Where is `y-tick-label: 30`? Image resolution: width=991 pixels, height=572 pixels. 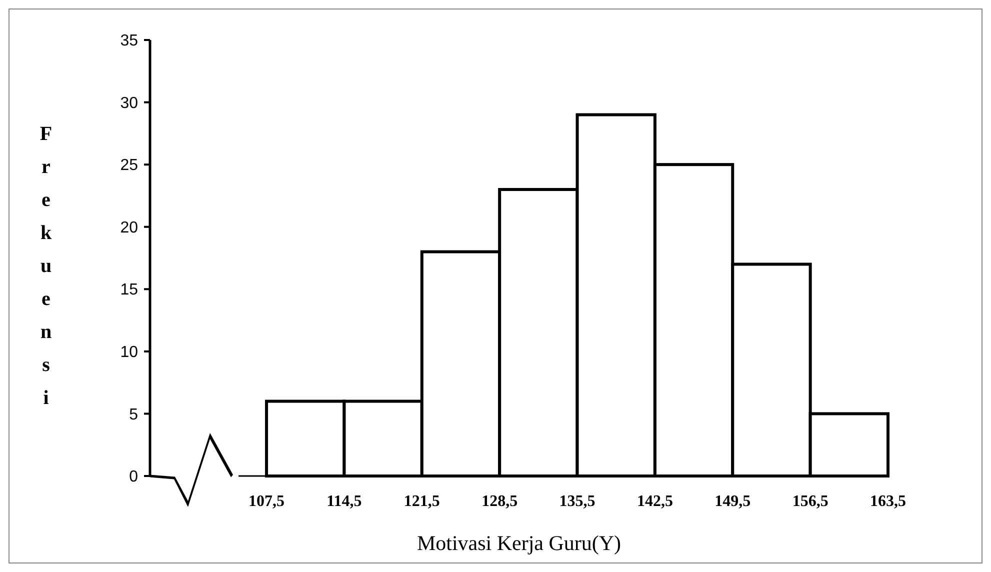
y-tick-label: 30 is located at coordinates (129, 103).